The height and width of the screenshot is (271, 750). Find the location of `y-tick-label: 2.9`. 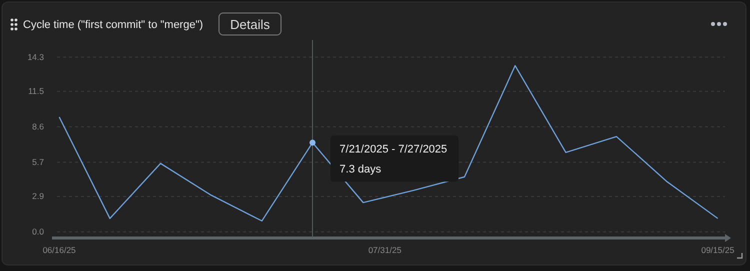

y-tick-label: 2.9 is located at coordinates (38, 196).